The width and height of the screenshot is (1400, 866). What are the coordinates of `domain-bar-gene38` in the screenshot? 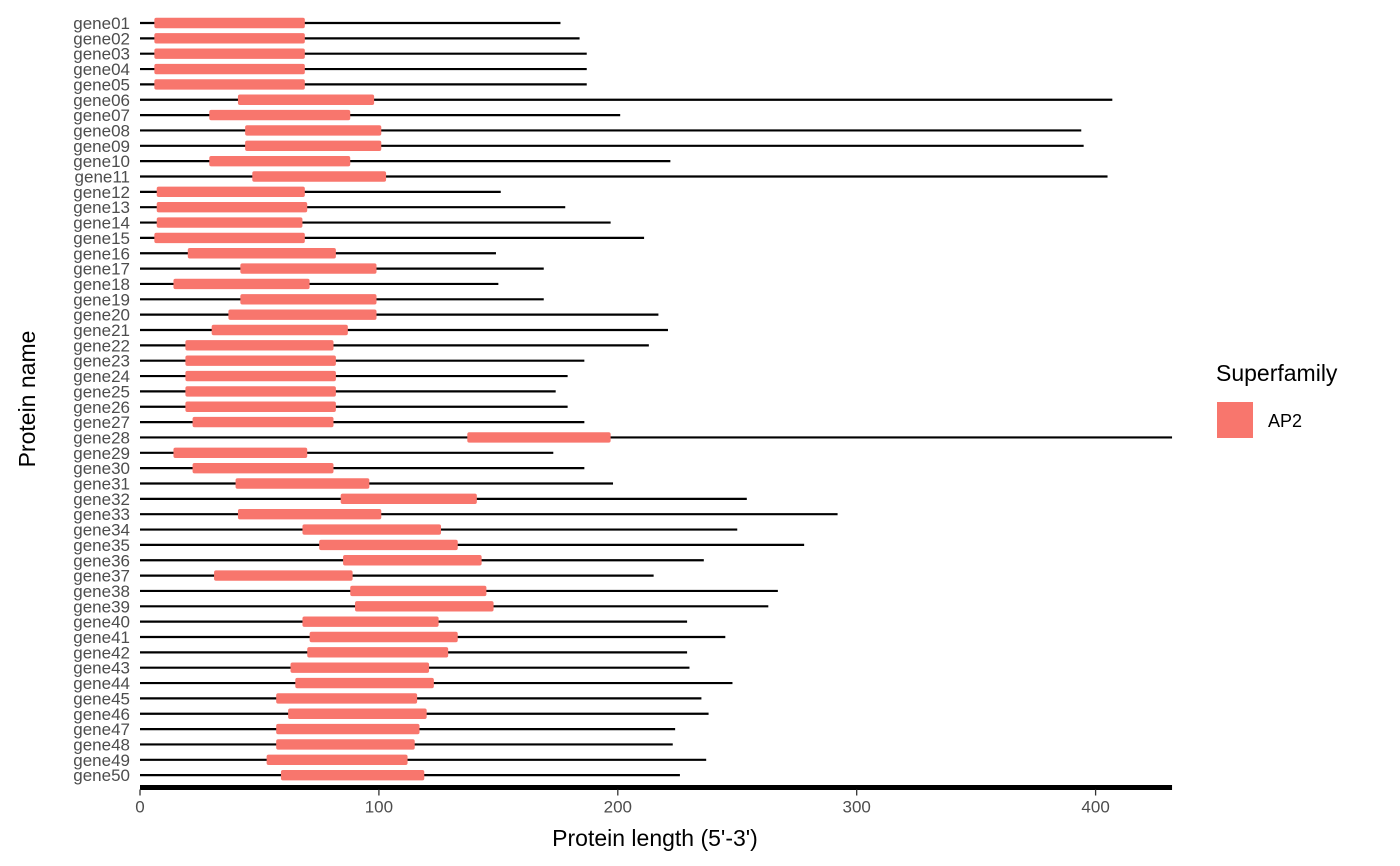 It's located at (418, 591).